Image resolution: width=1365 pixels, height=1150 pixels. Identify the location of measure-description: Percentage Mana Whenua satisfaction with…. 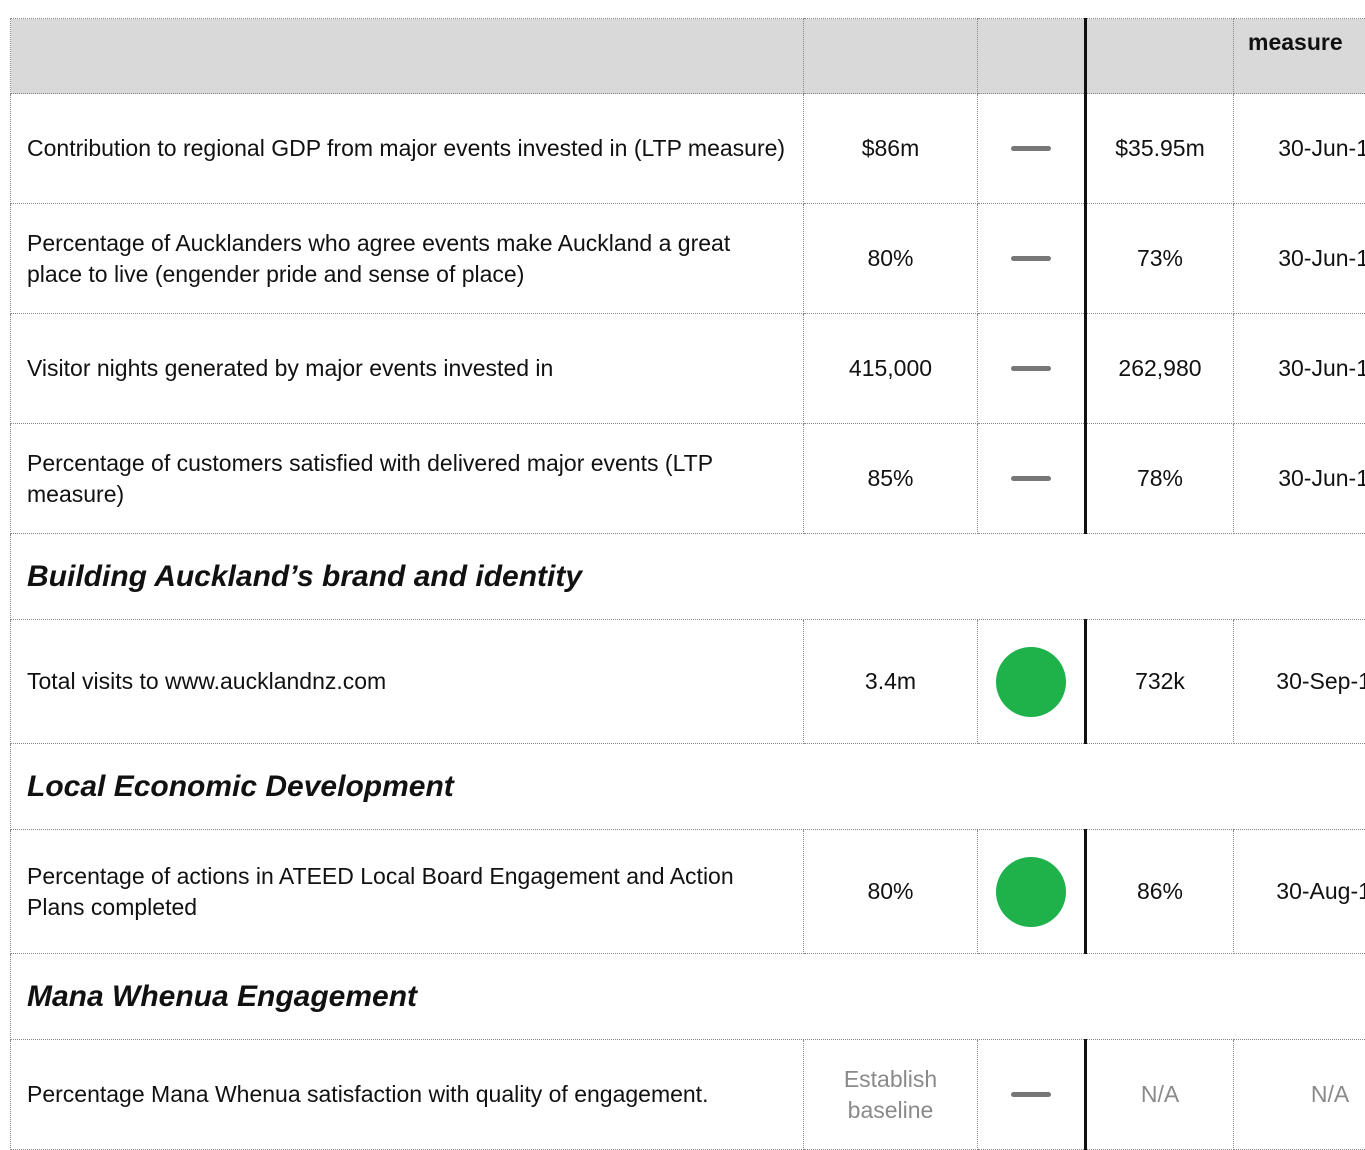
(407, 1095).